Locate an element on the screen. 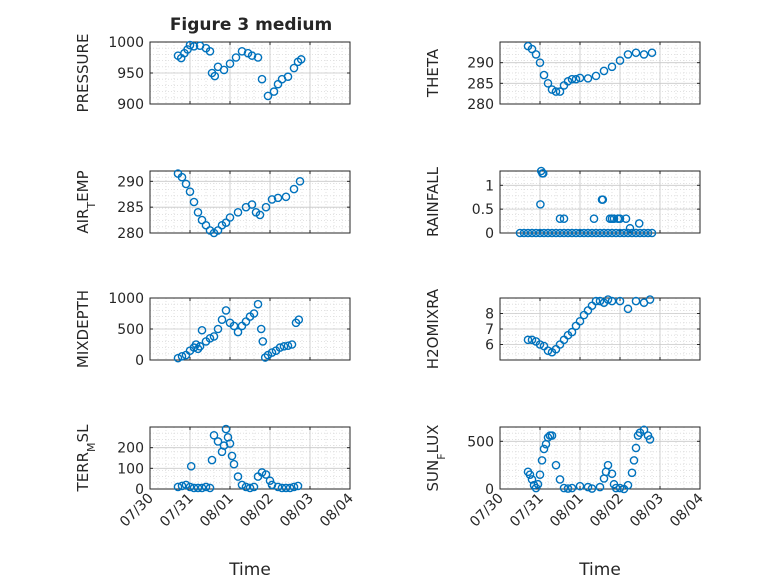 This screenshot has width=778, height=583. y-axis-label: H2OMIXRA is located at coordinates (433, 328).